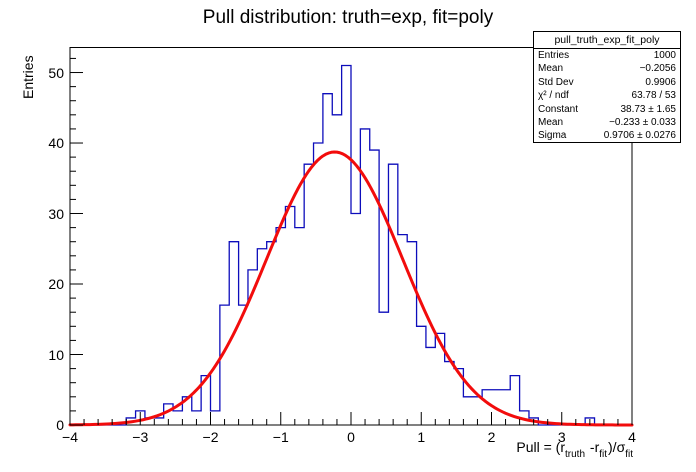 Image resolution: width=696 pixels, height=472 pixels. I want to click on y-tick-label: 50, so click(56, 72).